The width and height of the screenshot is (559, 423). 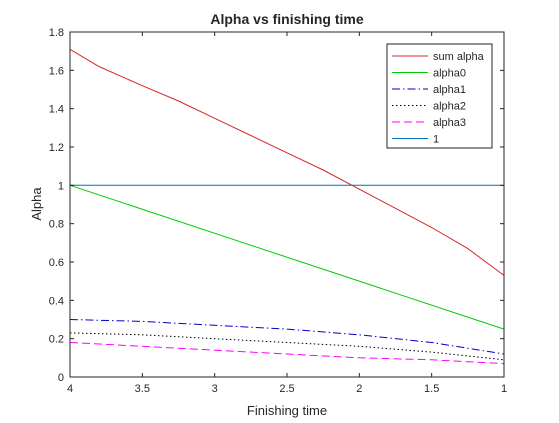 I want to click on series-line-alpha1, so click(x=287, y=337).